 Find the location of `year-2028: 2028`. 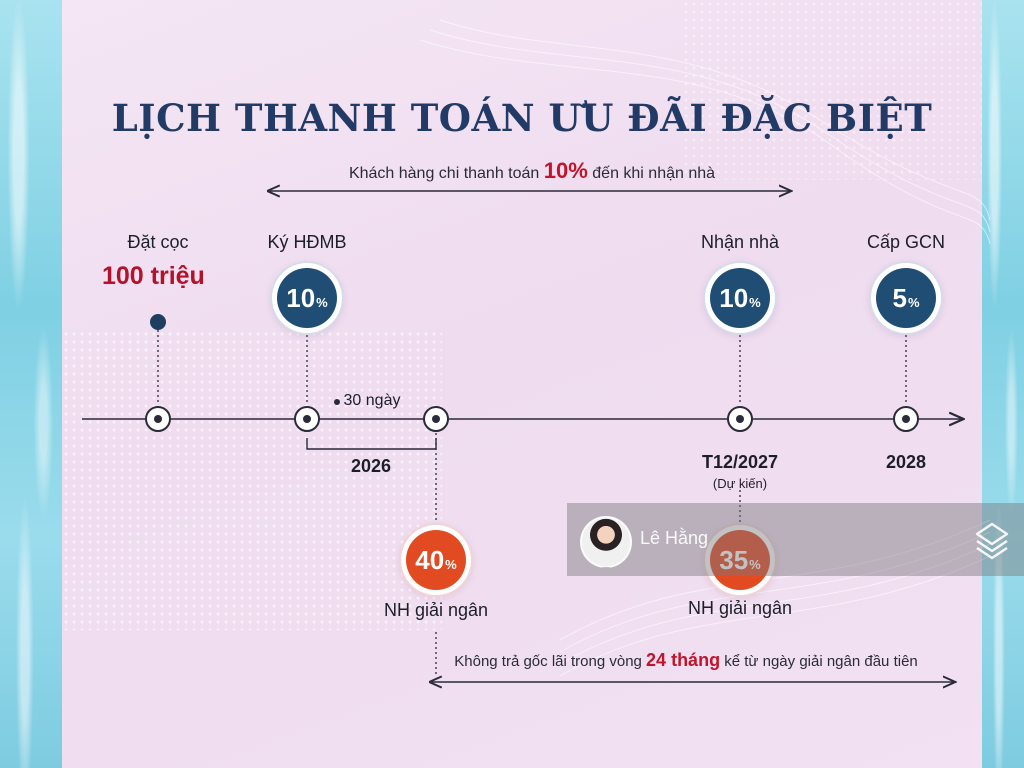

year-2028: 2028 is located at coordinates (906, 462).